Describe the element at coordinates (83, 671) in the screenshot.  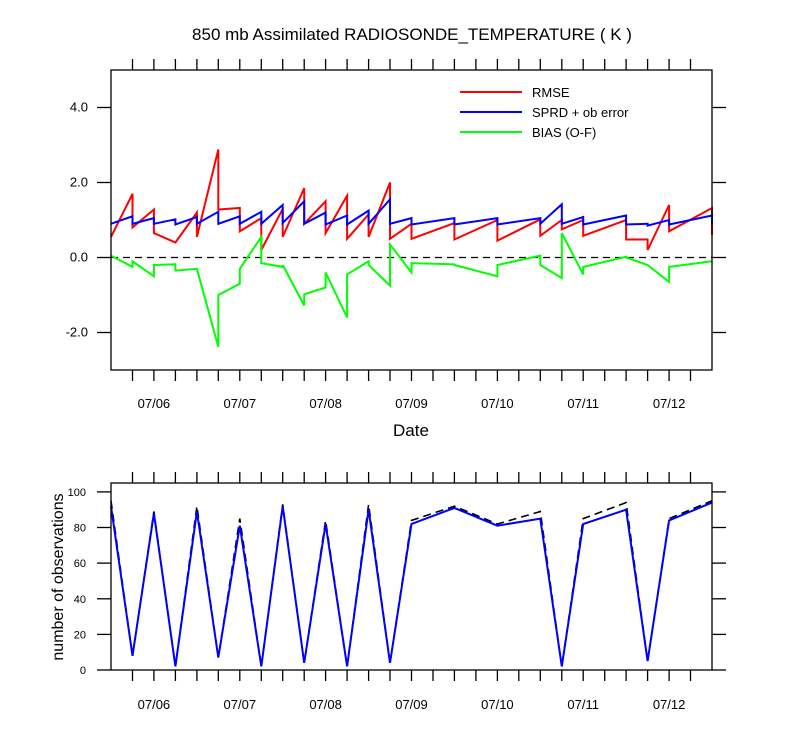
I see `y-tick-label: 0` at that location.